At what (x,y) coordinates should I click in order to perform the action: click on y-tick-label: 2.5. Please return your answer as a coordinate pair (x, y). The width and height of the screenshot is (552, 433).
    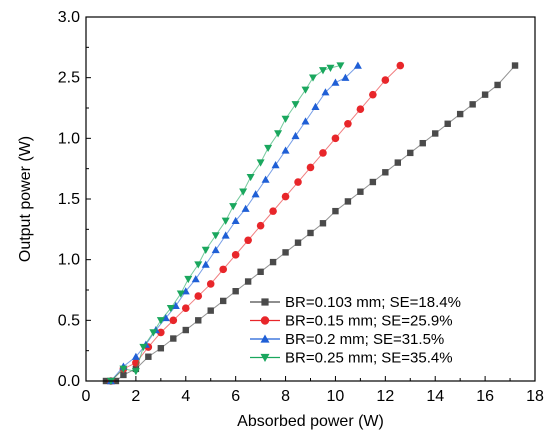
    Looking at the image, I should click on (69, 78).